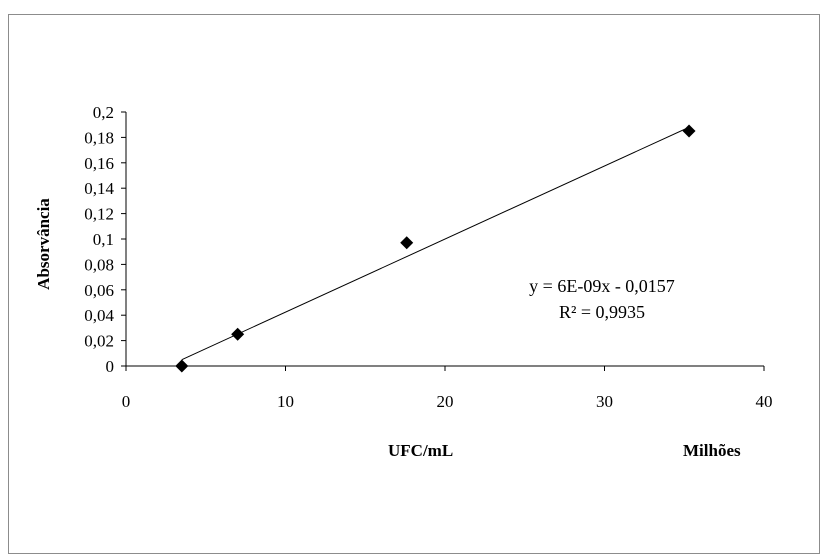 The height and width of the screenshot is (554, 824). Describe the element at coordinates (99, 214) in the screenshot. I see `y-tick-label: 0,12` at that location.